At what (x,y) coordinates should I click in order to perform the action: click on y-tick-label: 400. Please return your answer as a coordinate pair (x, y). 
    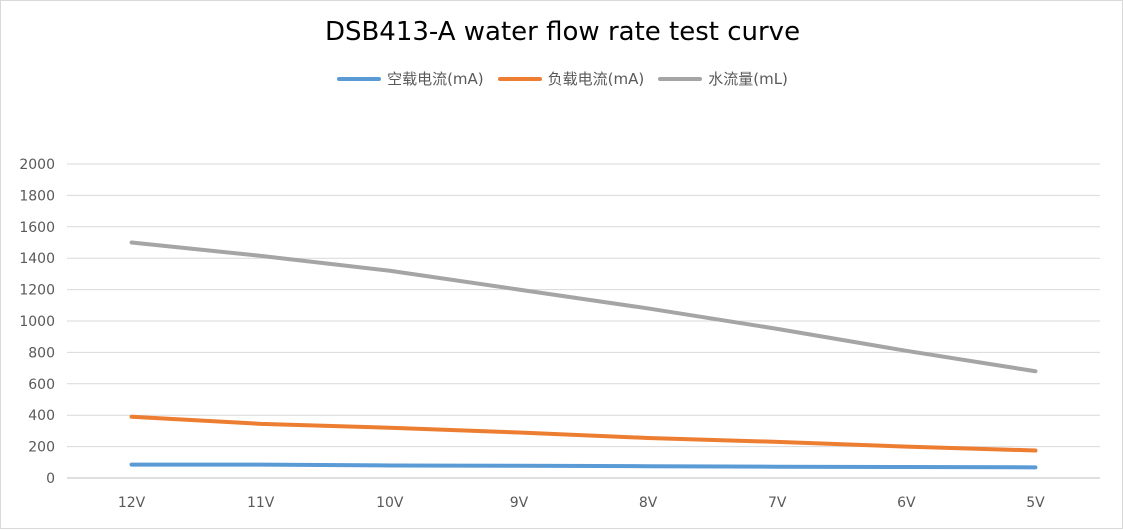
    Looking at the image, I should click on (41, 416).